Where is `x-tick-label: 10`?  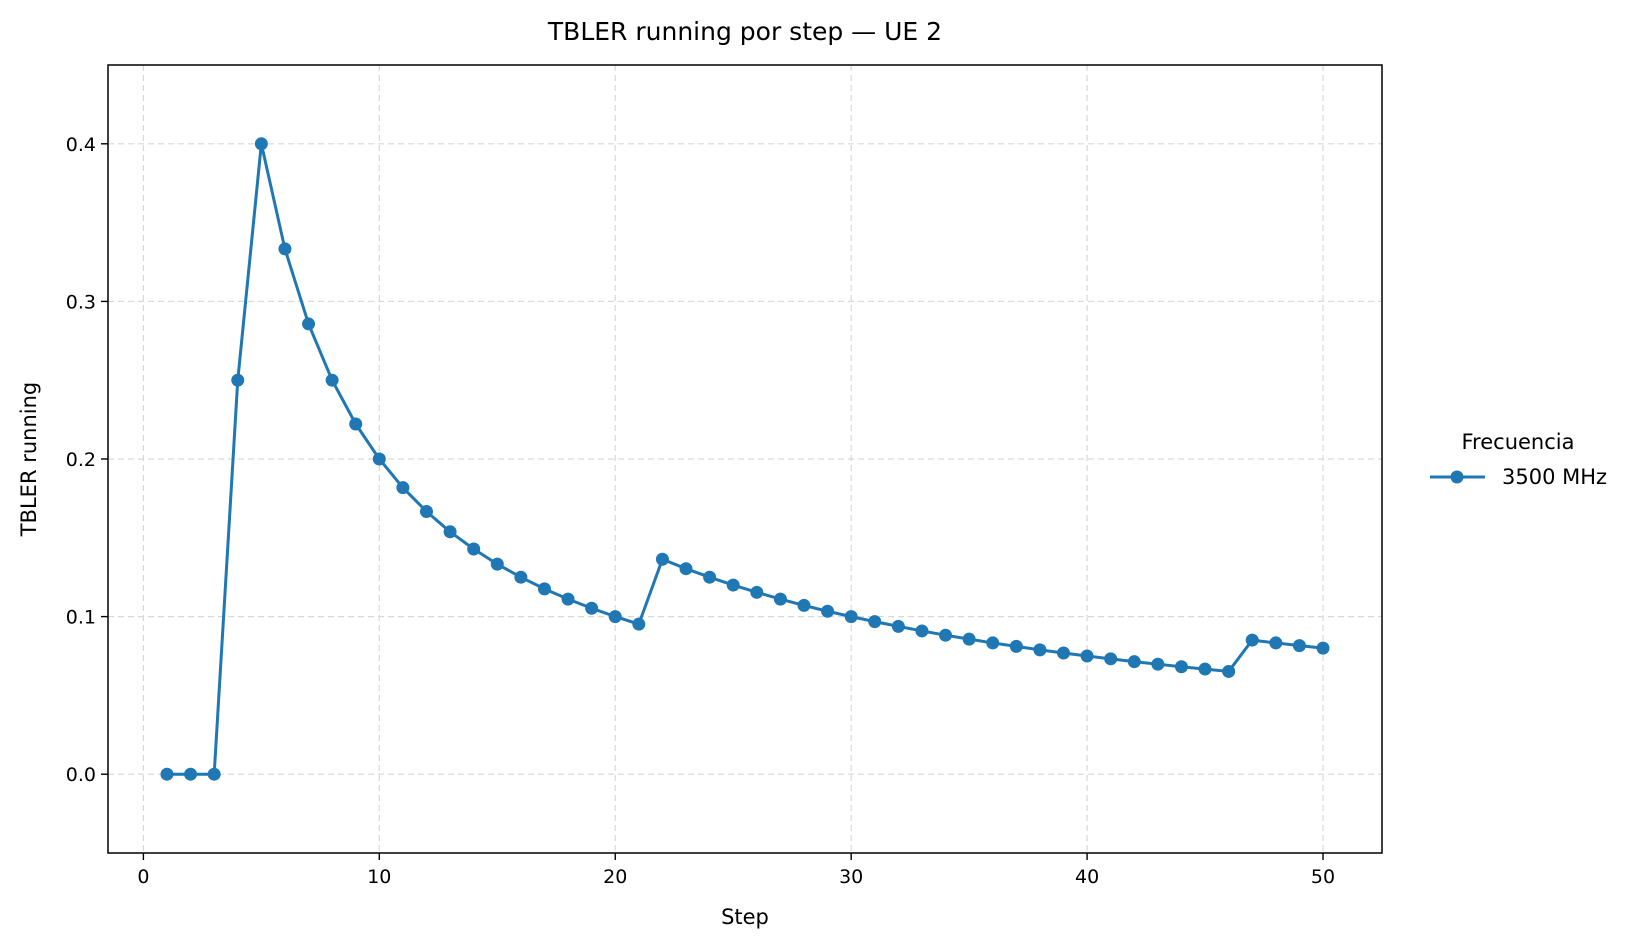 x-tick-label: 10 is located at coordinates (379, 877).